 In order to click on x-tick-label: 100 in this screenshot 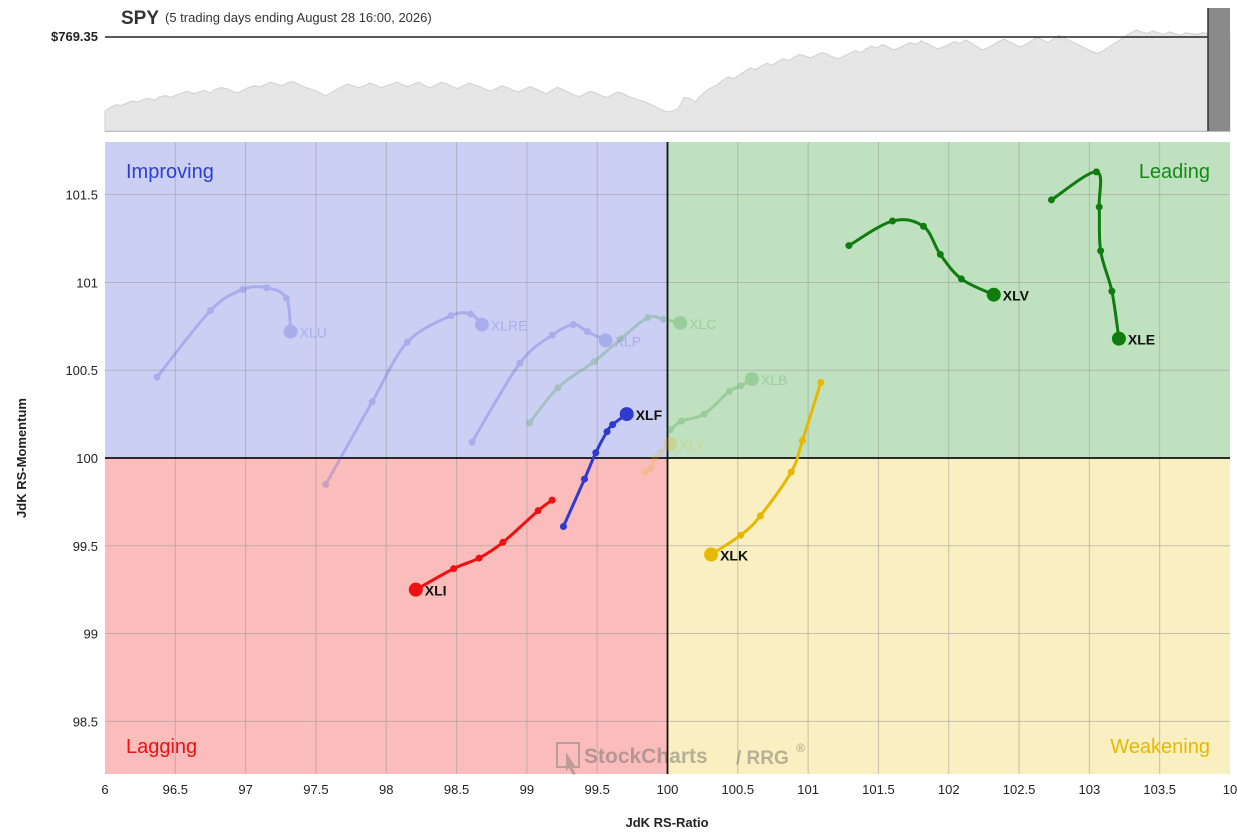, I will do `click(668, 789)`.